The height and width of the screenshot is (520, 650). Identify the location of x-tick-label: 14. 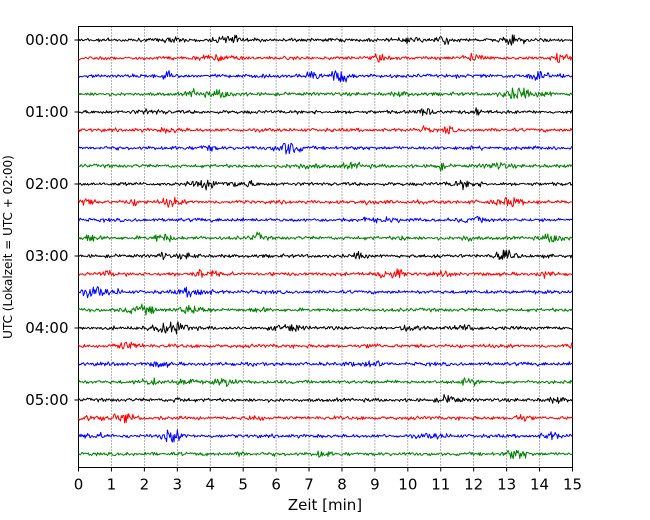
(539, 485).